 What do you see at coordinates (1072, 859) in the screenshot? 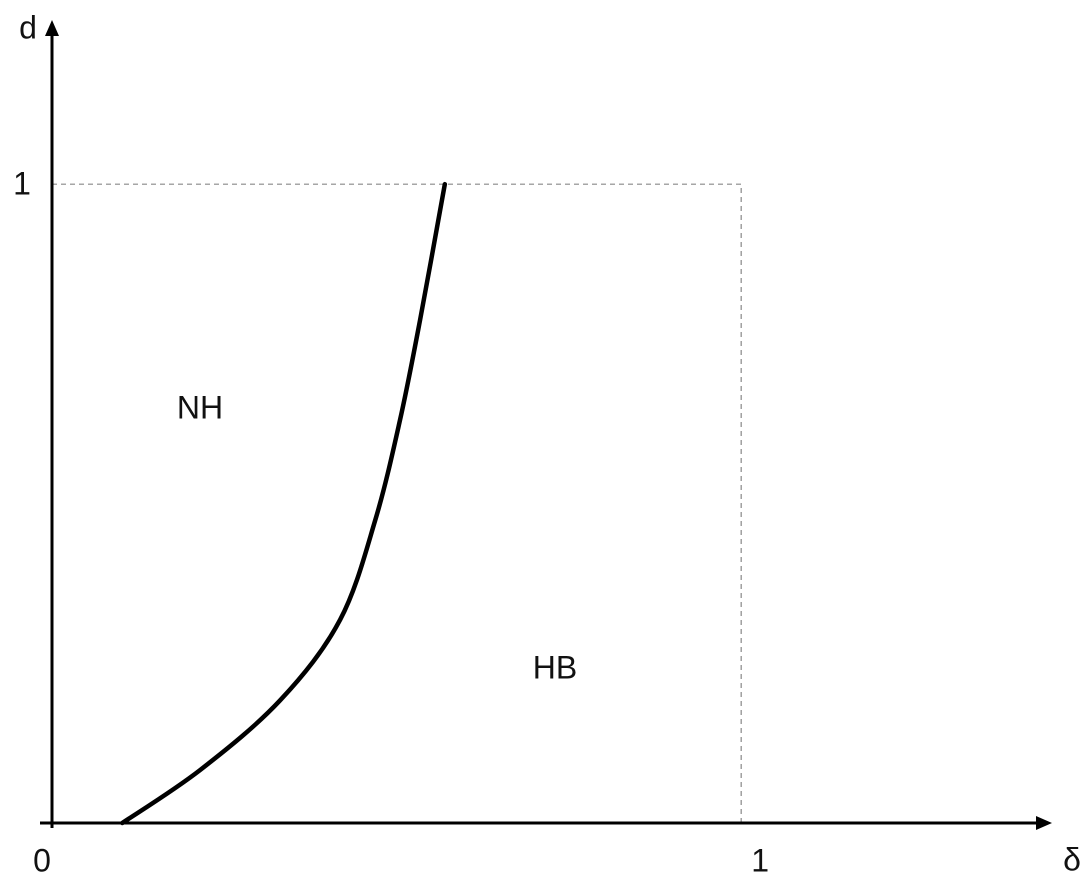
I see `x-axis-label: δ` at bounding box center [1072, 859].